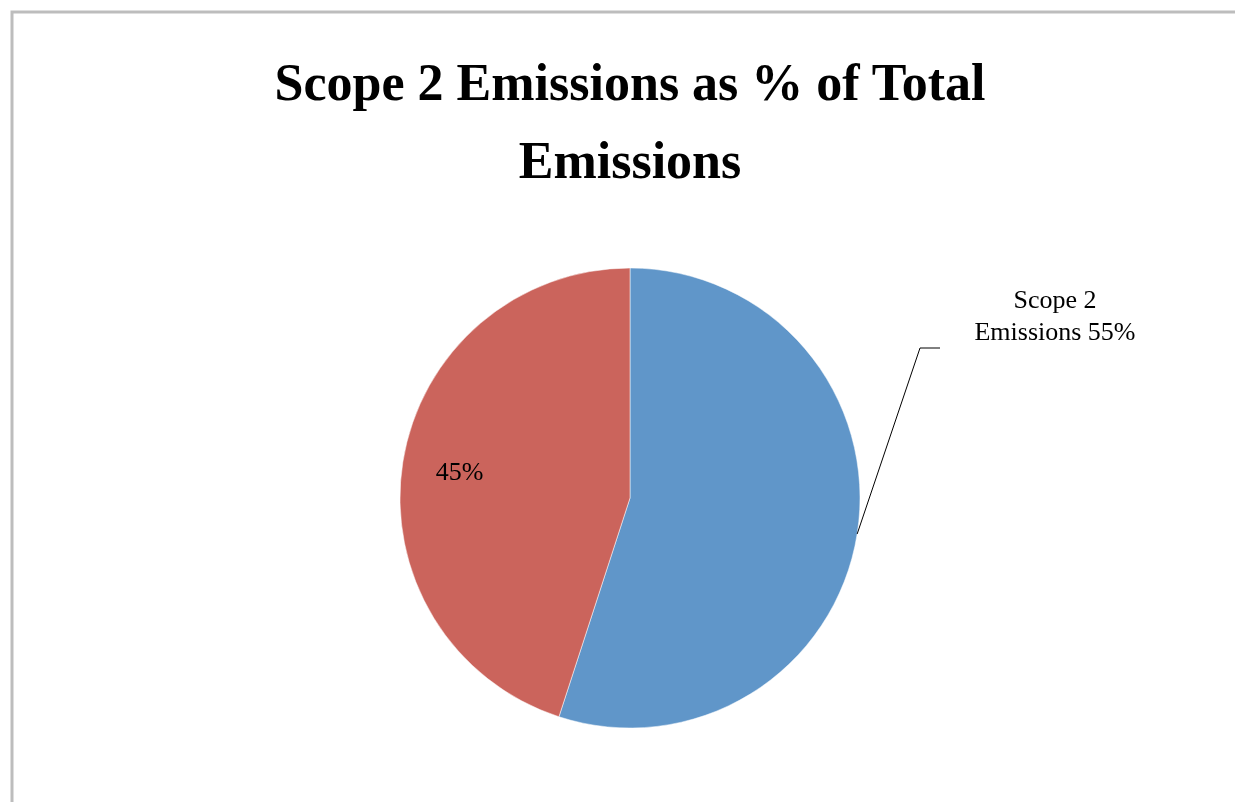 Image resolution: width=1235 pixels, height=802 pixels. I want to click on chart-title: Scope 2 Emissions as % of Total Emissions, so click(630, 121).